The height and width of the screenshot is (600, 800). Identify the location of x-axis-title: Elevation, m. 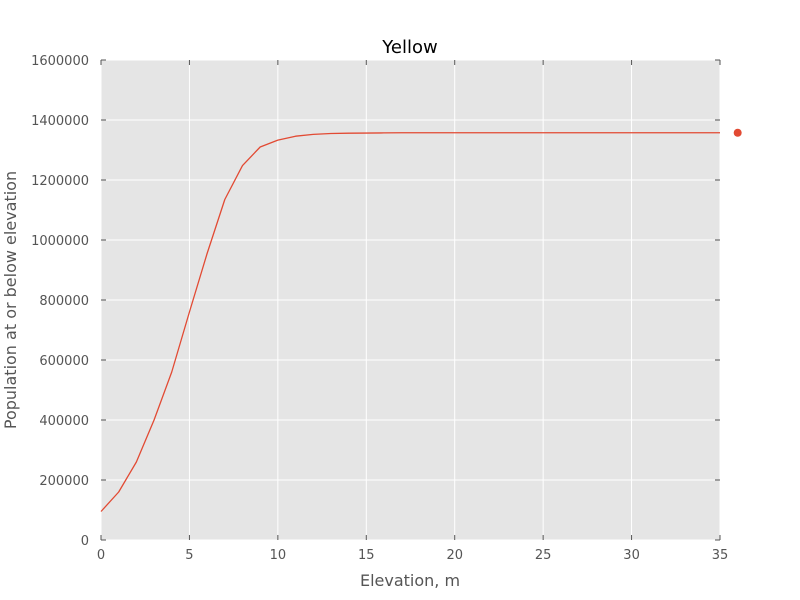
(410, 580).